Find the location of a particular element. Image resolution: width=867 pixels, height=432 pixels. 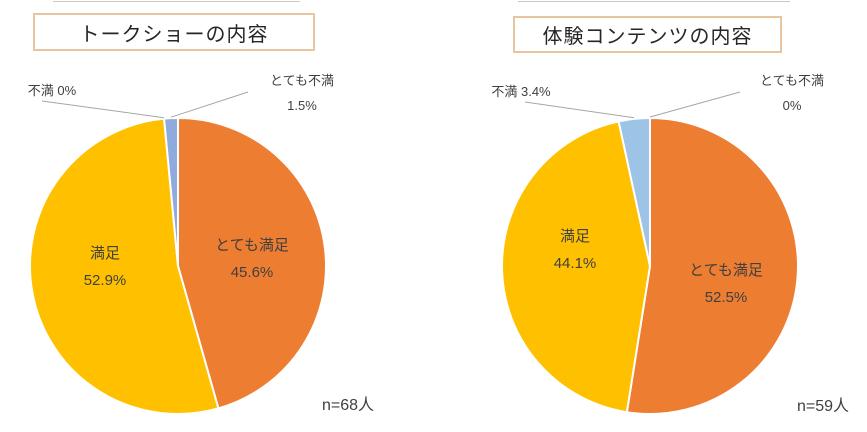

chart-title: トークショーの内容 is located at coordinates (174, 34).